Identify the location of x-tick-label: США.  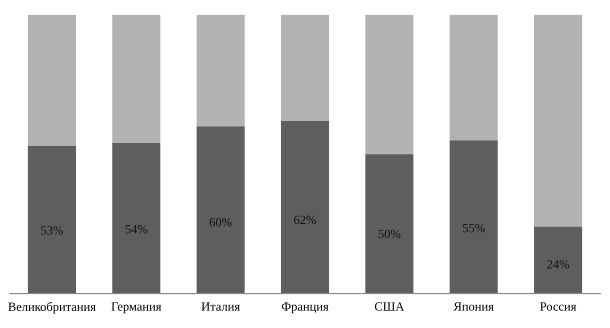
(389, 306).